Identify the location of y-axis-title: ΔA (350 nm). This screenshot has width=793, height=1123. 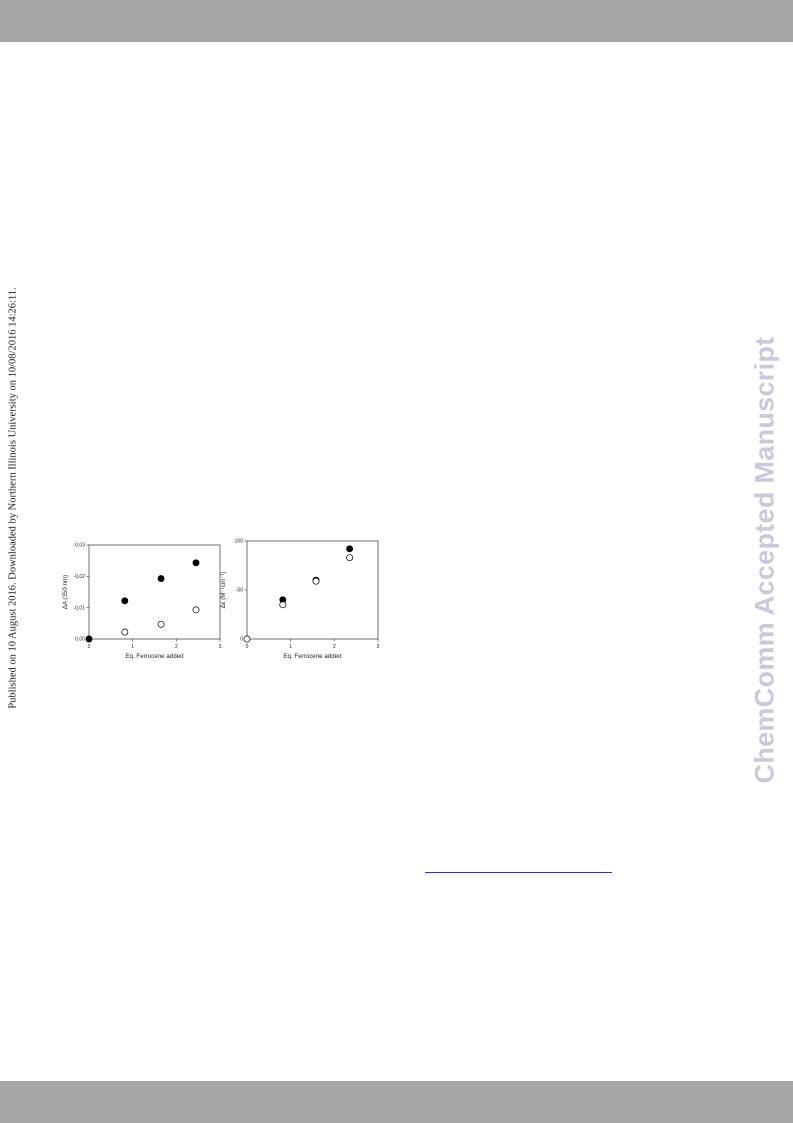
(65, 592).